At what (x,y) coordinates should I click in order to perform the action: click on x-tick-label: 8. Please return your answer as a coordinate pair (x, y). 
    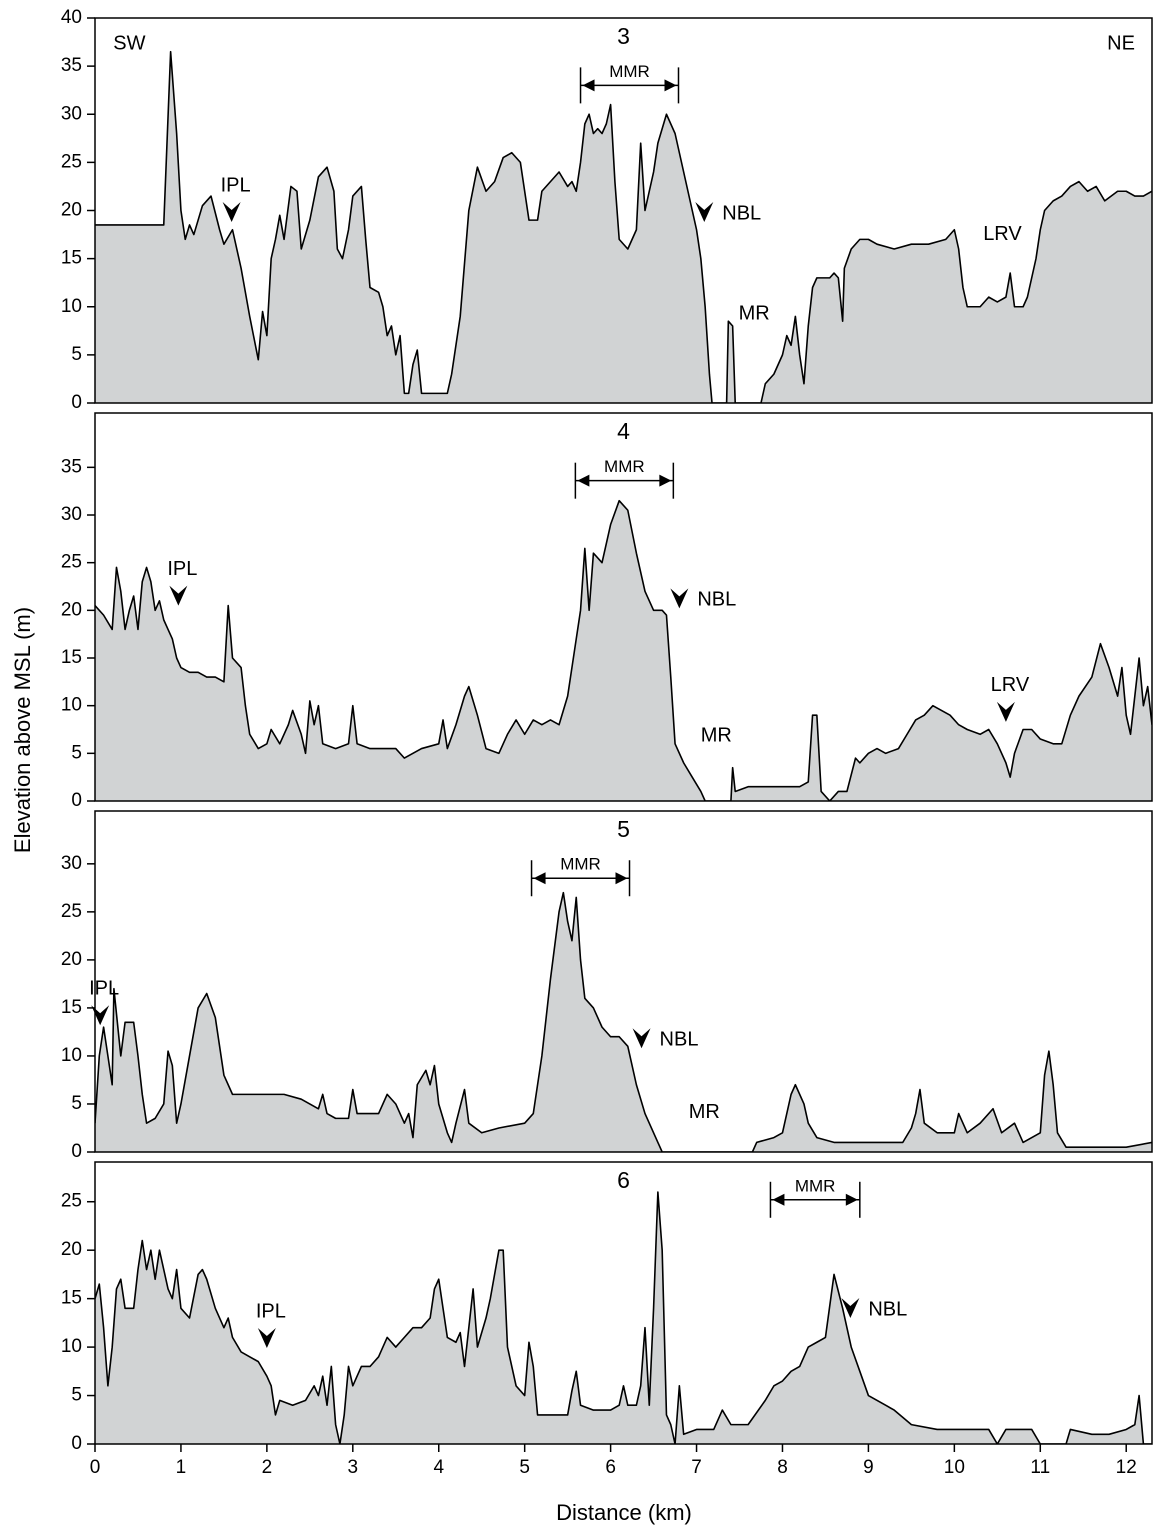
    Looking at the image, I should click on (782, 1467).